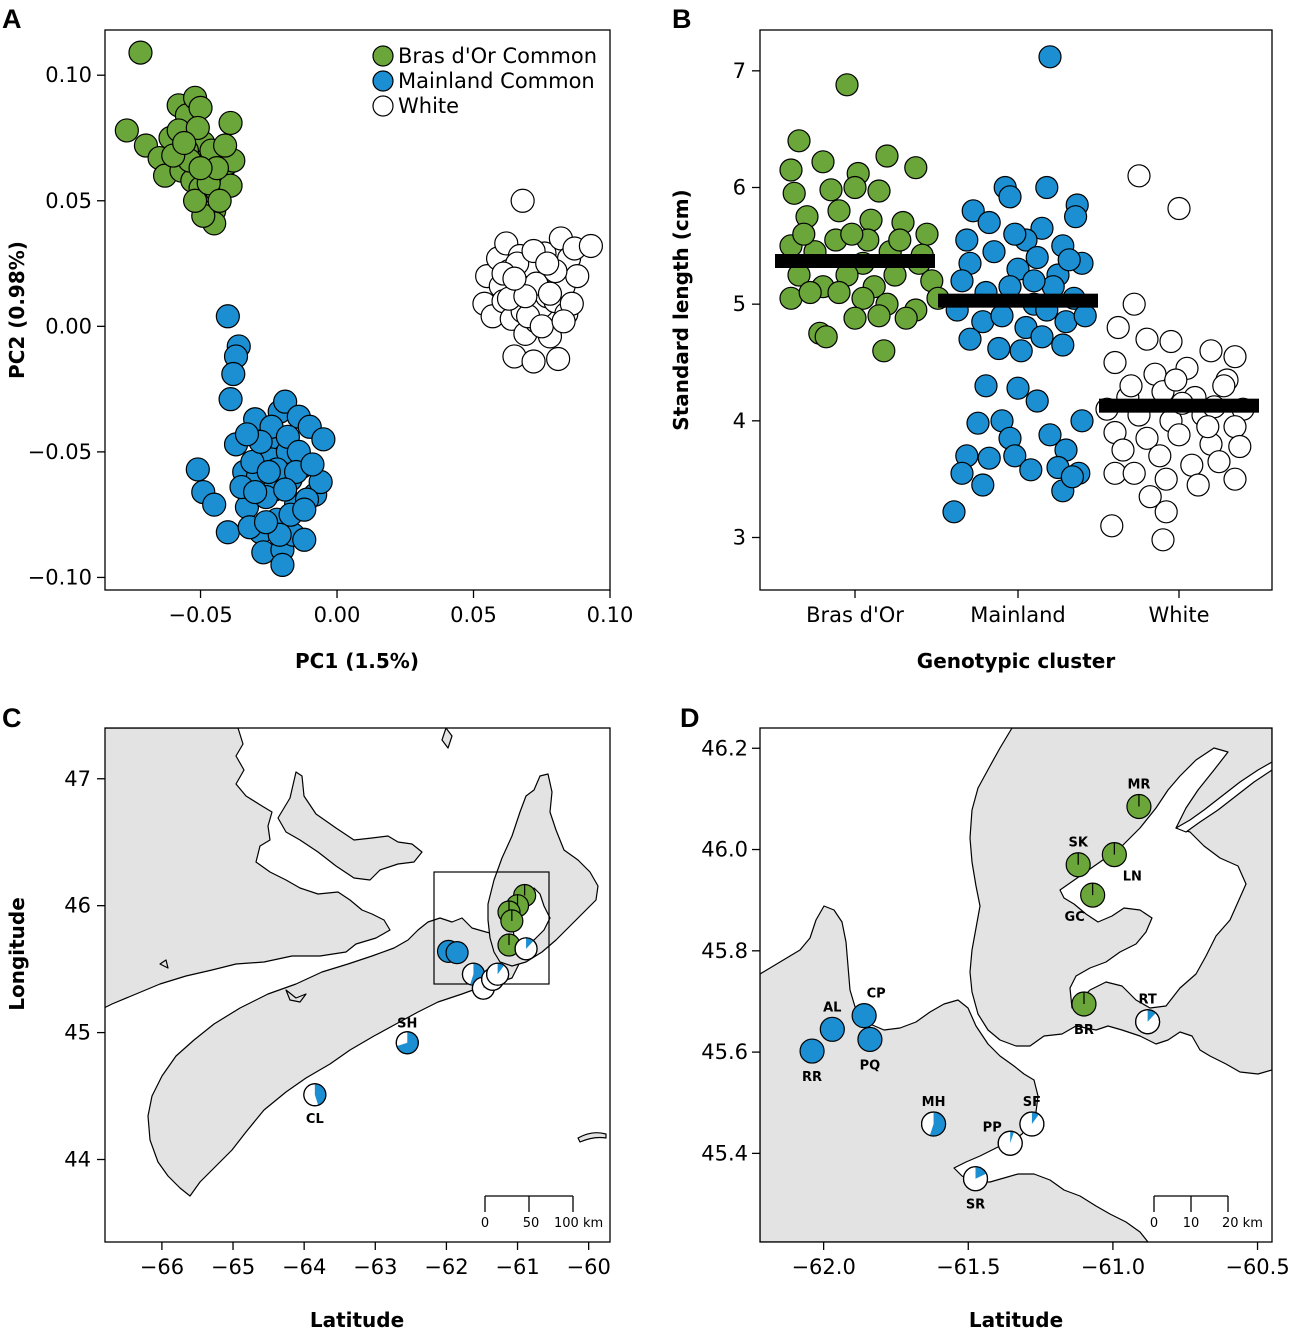  Describe the element at coordinates (304, 1267) in the screenshot. I see `x-tick-label-c: −64` at that location.